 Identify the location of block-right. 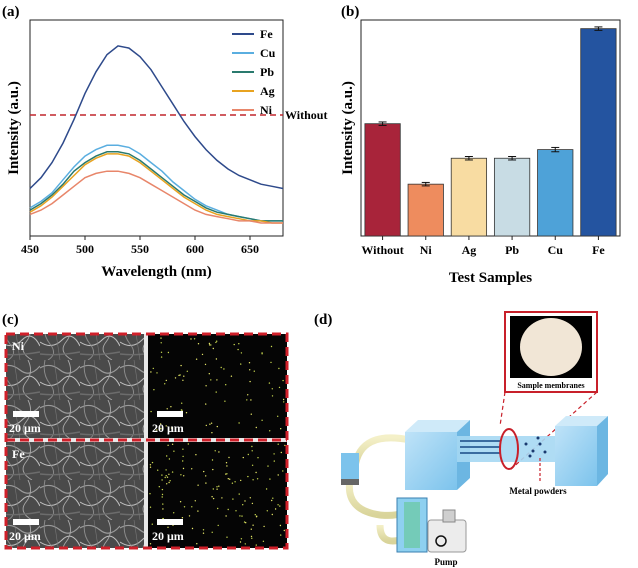
(576, 456).